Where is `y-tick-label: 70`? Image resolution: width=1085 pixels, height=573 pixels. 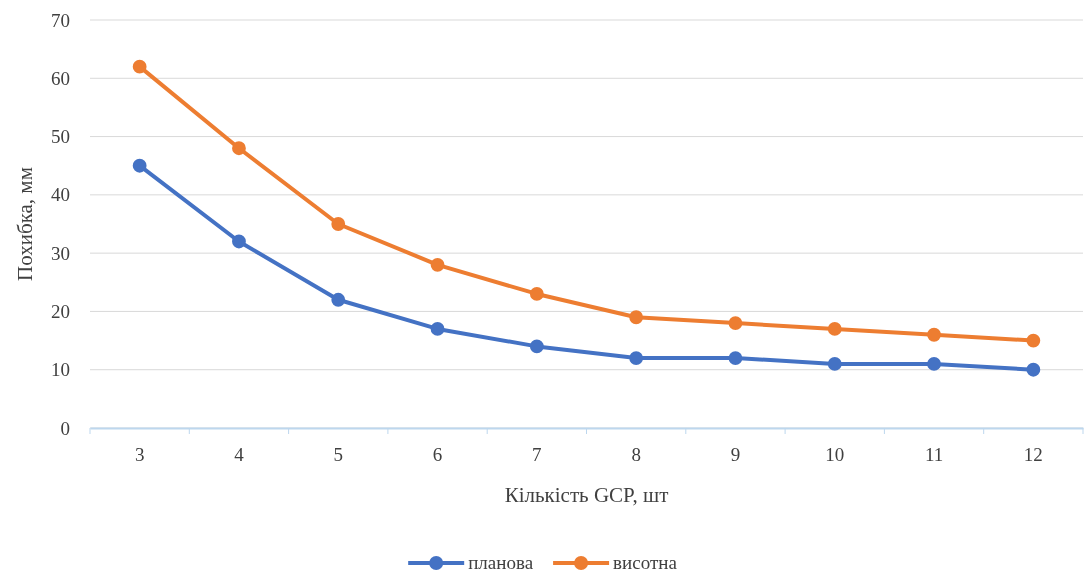
y-tick-label: 70 is located at coordinates (60, 20).